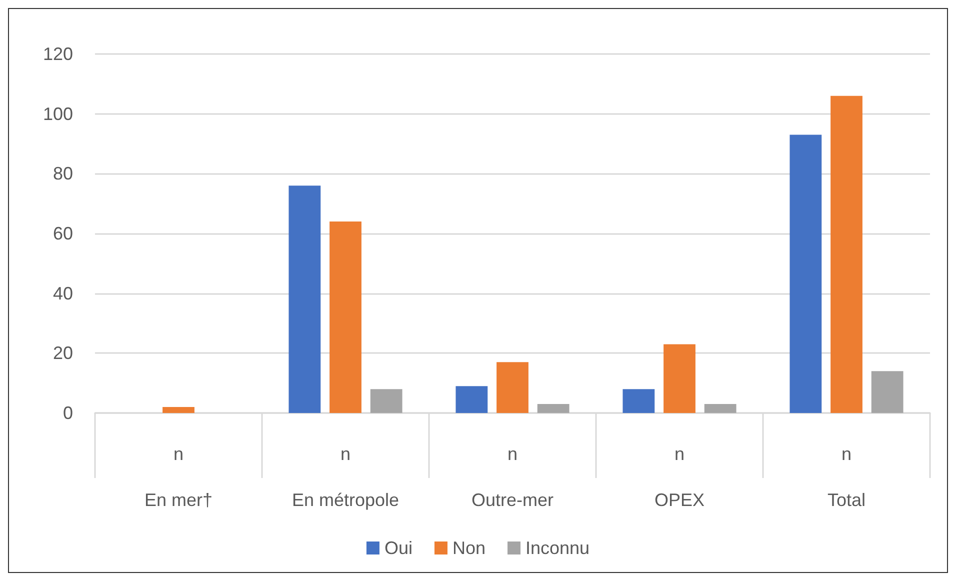 The image size is (957, 583). What do you see at coordinates (679, 477) in the screenshot?
I see `category-label: n OPEX` at bounding box center [679, 477].